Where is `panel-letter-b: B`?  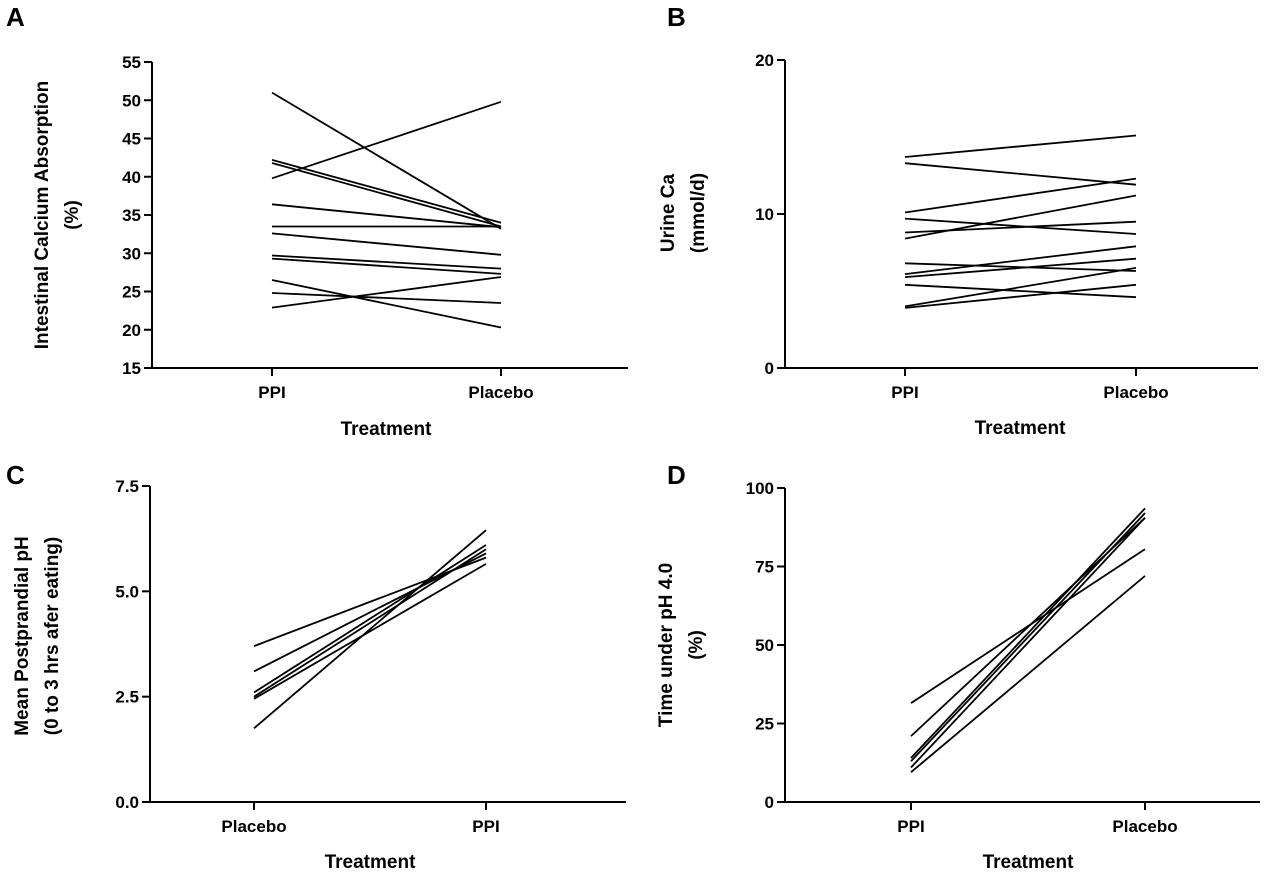 panel-letter-b: B is located at coordinates (676, 17).